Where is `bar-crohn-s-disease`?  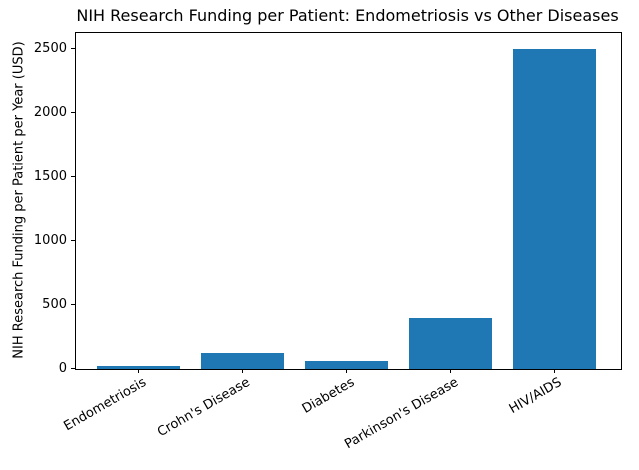 bar-crohn-s-disease is located at coordinates (242, 361).